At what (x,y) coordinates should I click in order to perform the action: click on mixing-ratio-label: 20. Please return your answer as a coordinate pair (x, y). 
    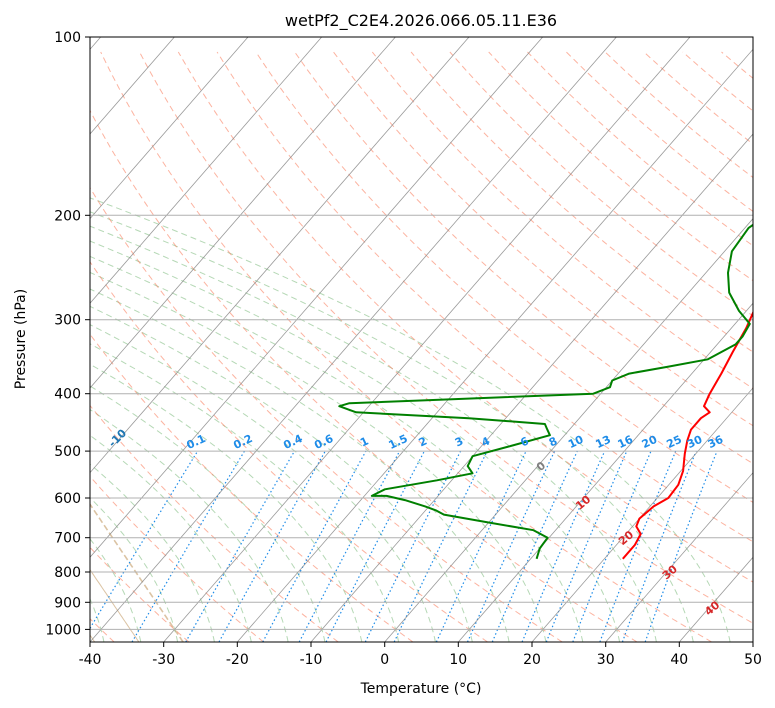
    Looking at the image, I should click on (650, 442).